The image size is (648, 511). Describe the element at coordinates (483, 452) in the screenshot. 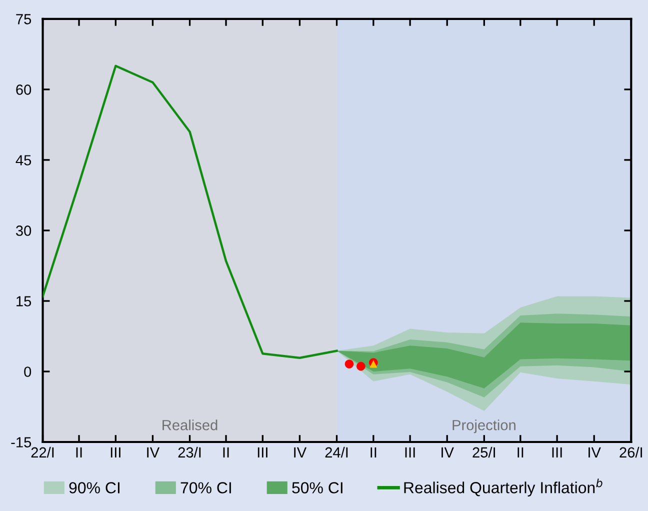

I see `x-tick-label: 25/I` at that location.